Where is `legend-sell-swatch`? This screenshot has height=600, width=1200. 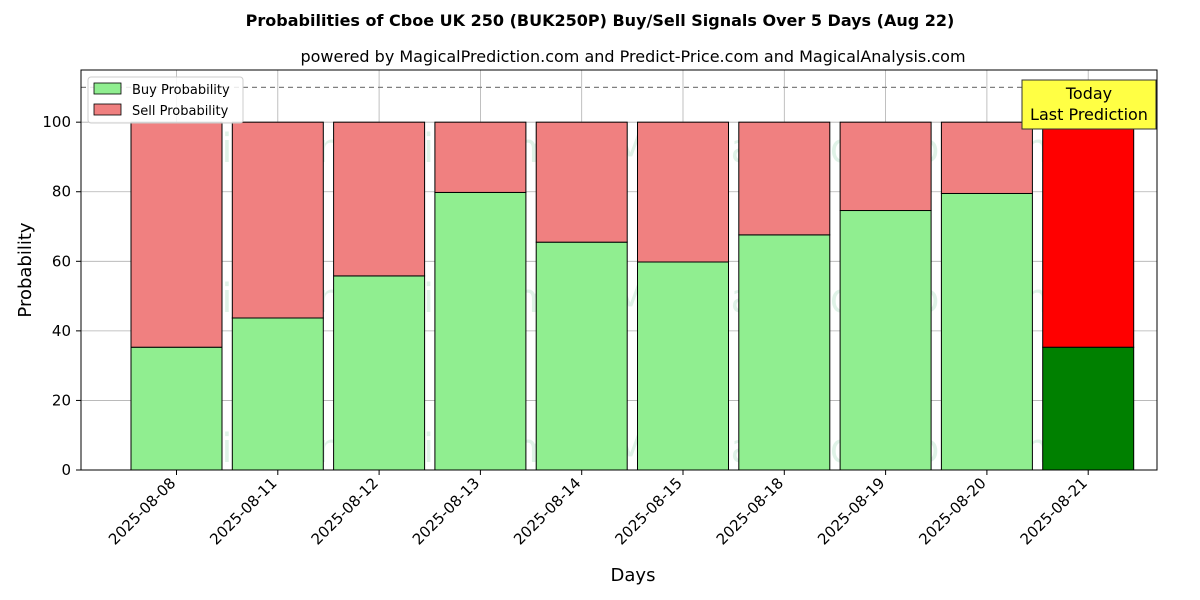
legend-sell-swatch is located at coordinates (107, 109).